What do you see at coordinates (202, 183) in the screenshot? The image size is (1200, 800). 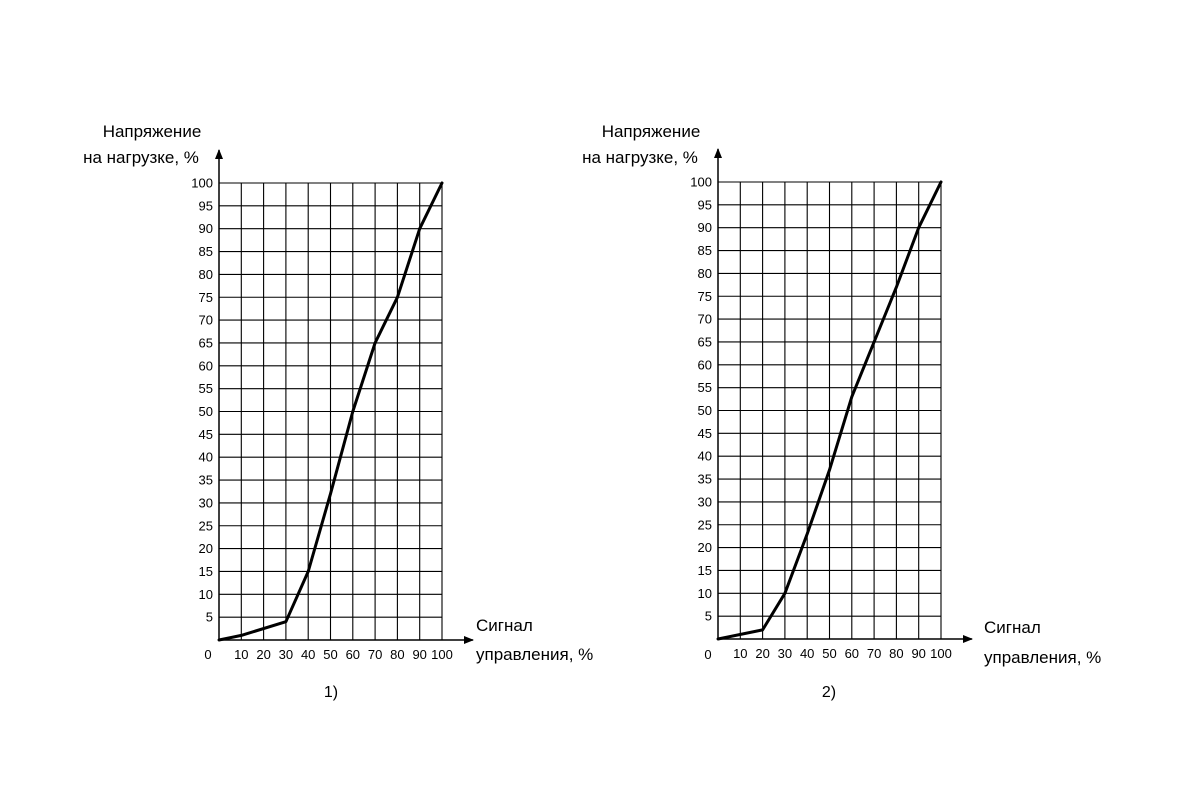 I see `chart-1-y-tick-label: 100` at bounding box center [202, 183].